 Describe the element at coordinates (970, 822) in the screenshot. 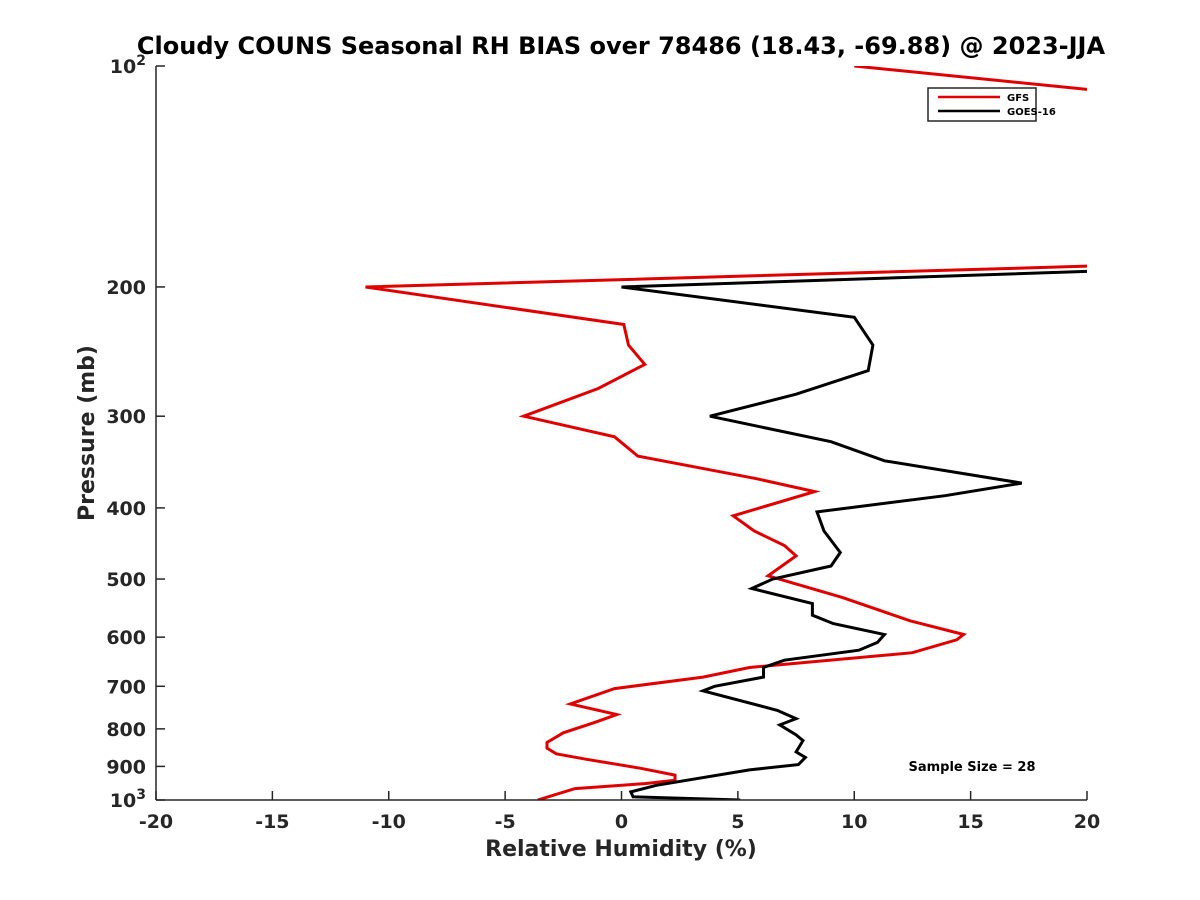

I see `x-tick-label: 15` at that location.